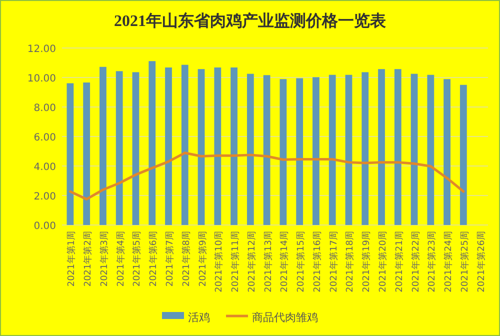 The width and height of the screenshot is (500, 336). I want to click on x-tick-label: 2021年第9周, so click(202, 259).